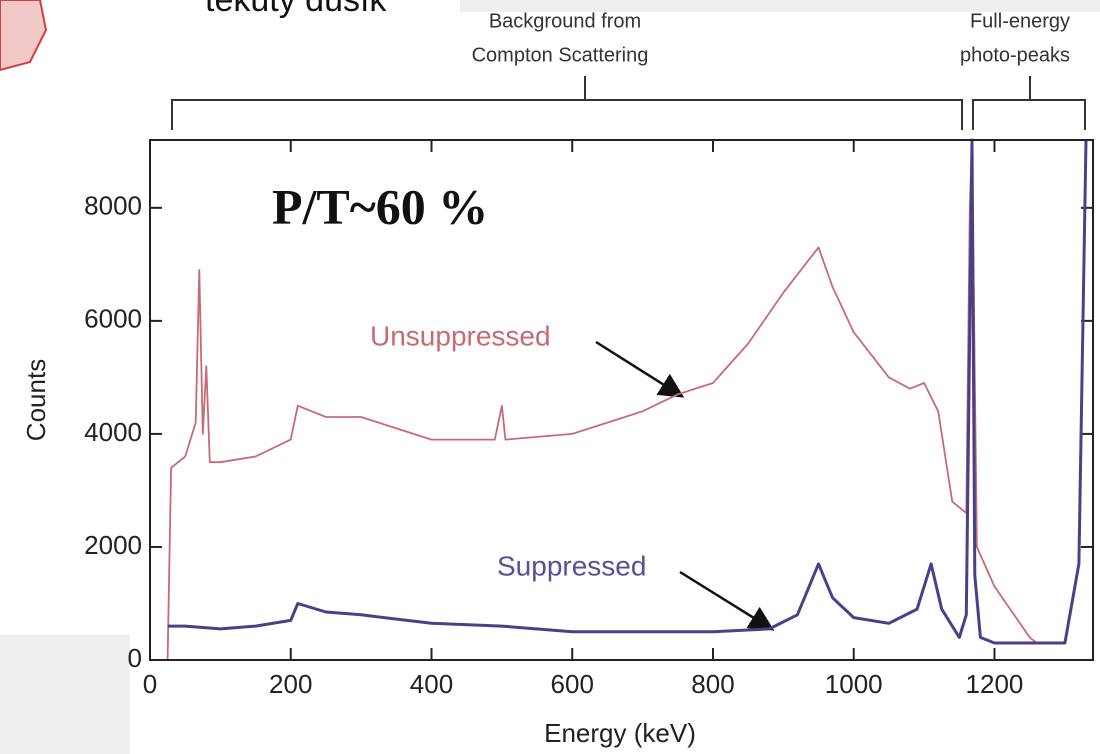 Image resolution: width=1100 pixels, height=754 pixels. Describe the element at coordinates (560, 55) in the screenshot. I see `compton-label: Compton Scattering` at that location.